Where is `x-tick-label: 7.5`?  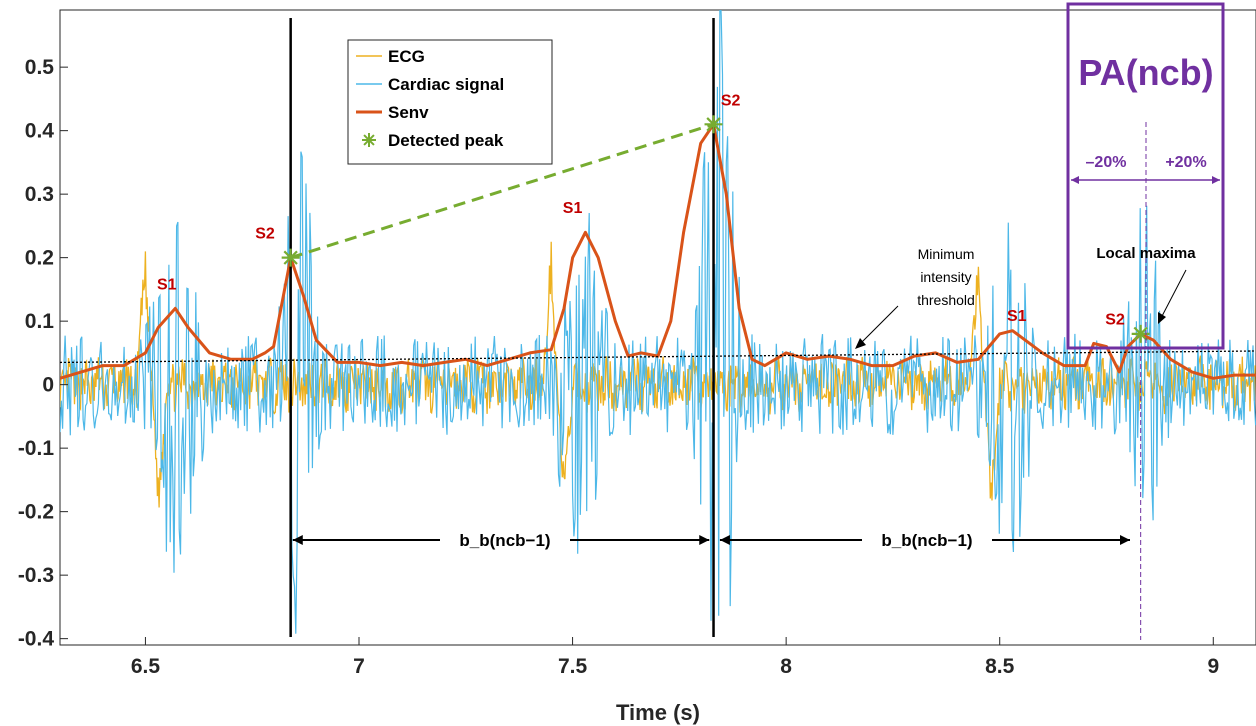 x-tick-label: 7.5 is located at coordinates (573, 666).